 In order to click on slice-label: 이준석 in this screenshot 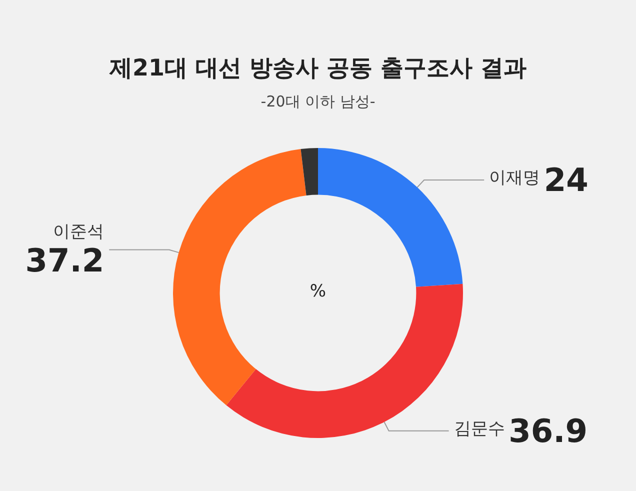, I will do `click(78, 232)`.